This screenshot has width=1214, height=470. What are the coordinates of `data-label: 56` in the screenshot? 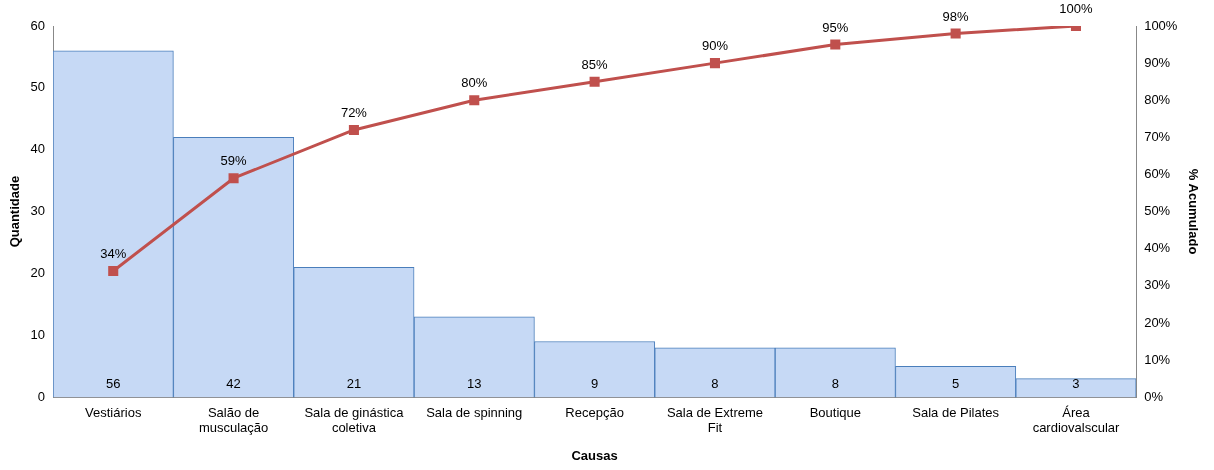 It's located at (113, 384).